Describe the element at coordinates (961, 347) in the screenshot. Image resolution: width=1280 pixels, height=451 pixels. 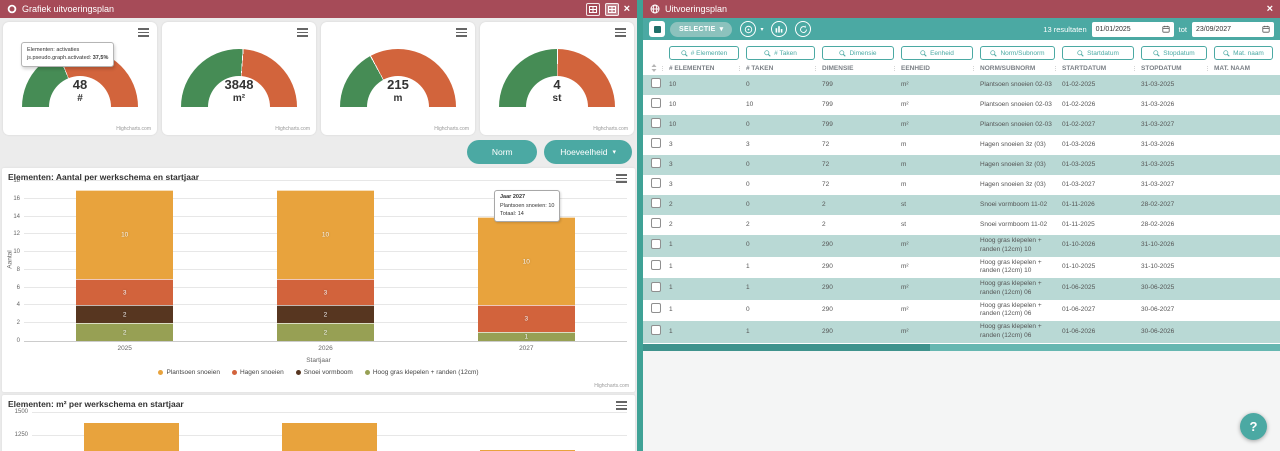
I see `horizontal-scrollbar` at that location.